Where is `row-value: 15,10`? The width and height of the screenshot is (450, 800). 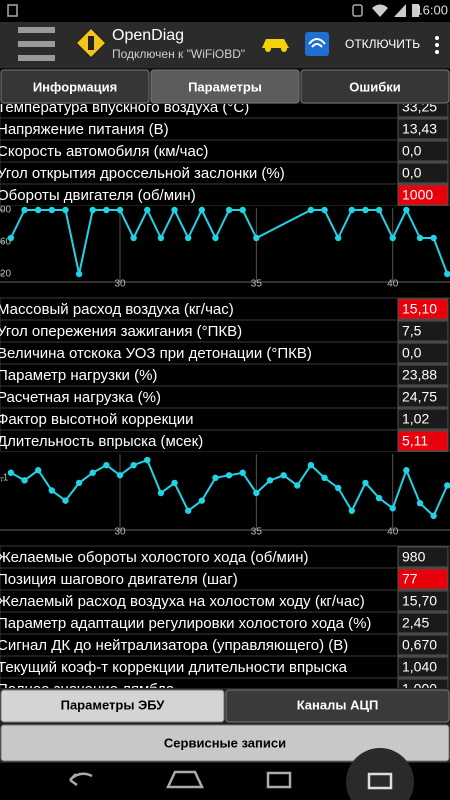
row-value: 15,10 is located at coordinates (419, 309).